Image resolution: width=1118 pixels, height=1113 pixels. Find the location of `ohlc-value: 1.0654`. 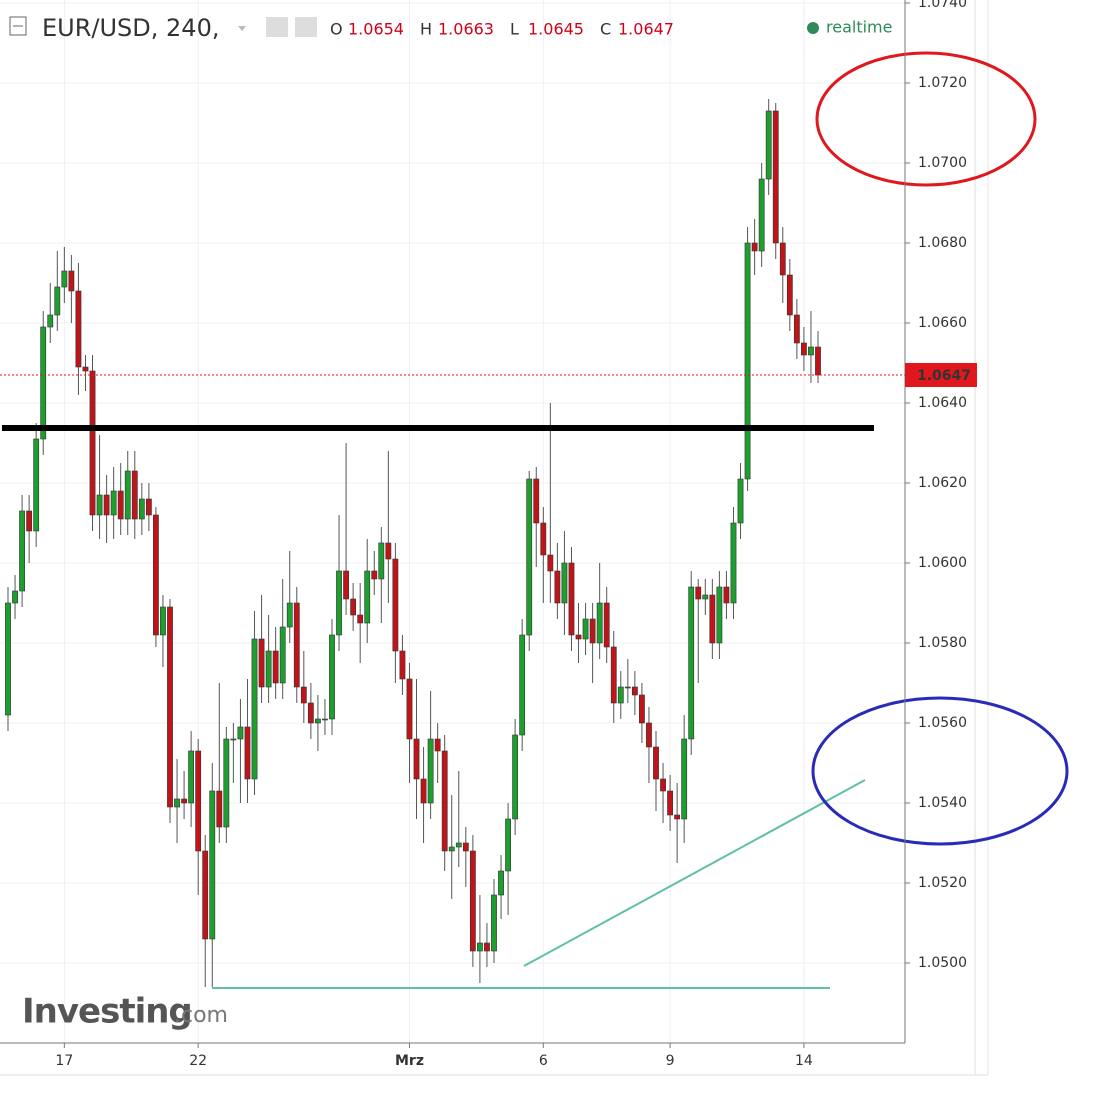

ohlc-value: 1.0654 is located at coordinates (376, 29).